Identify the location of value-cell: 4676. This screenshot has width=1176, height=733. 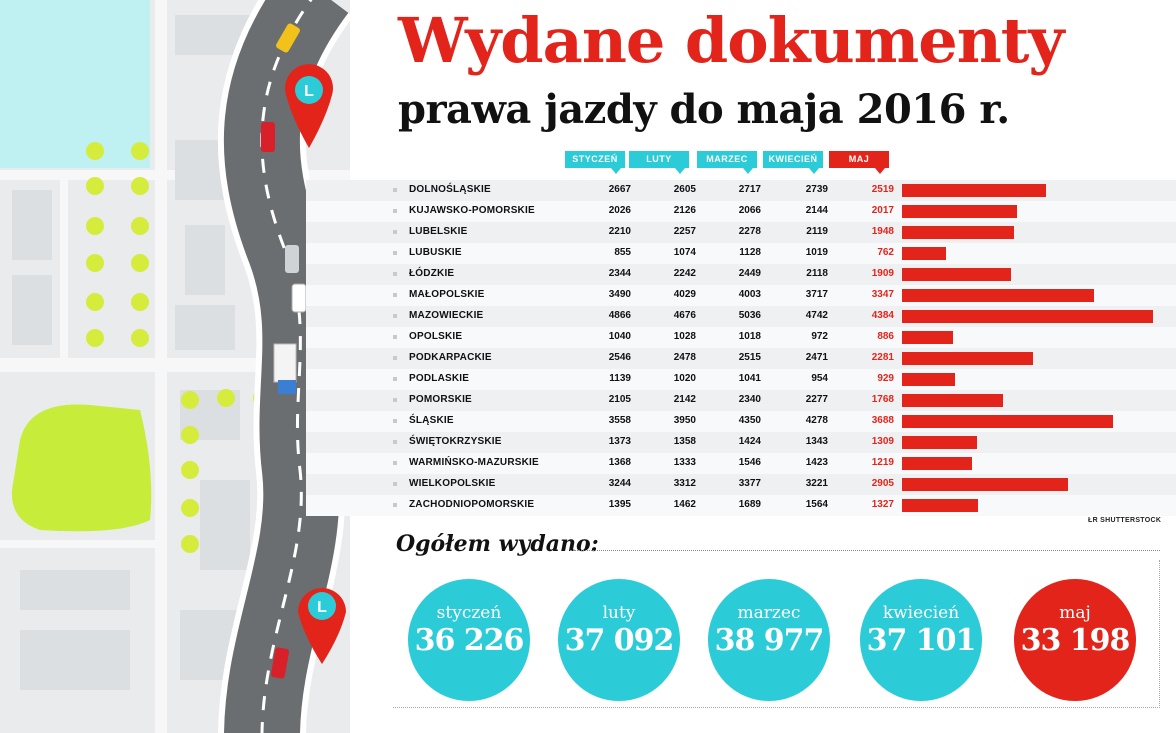
(684, 315).